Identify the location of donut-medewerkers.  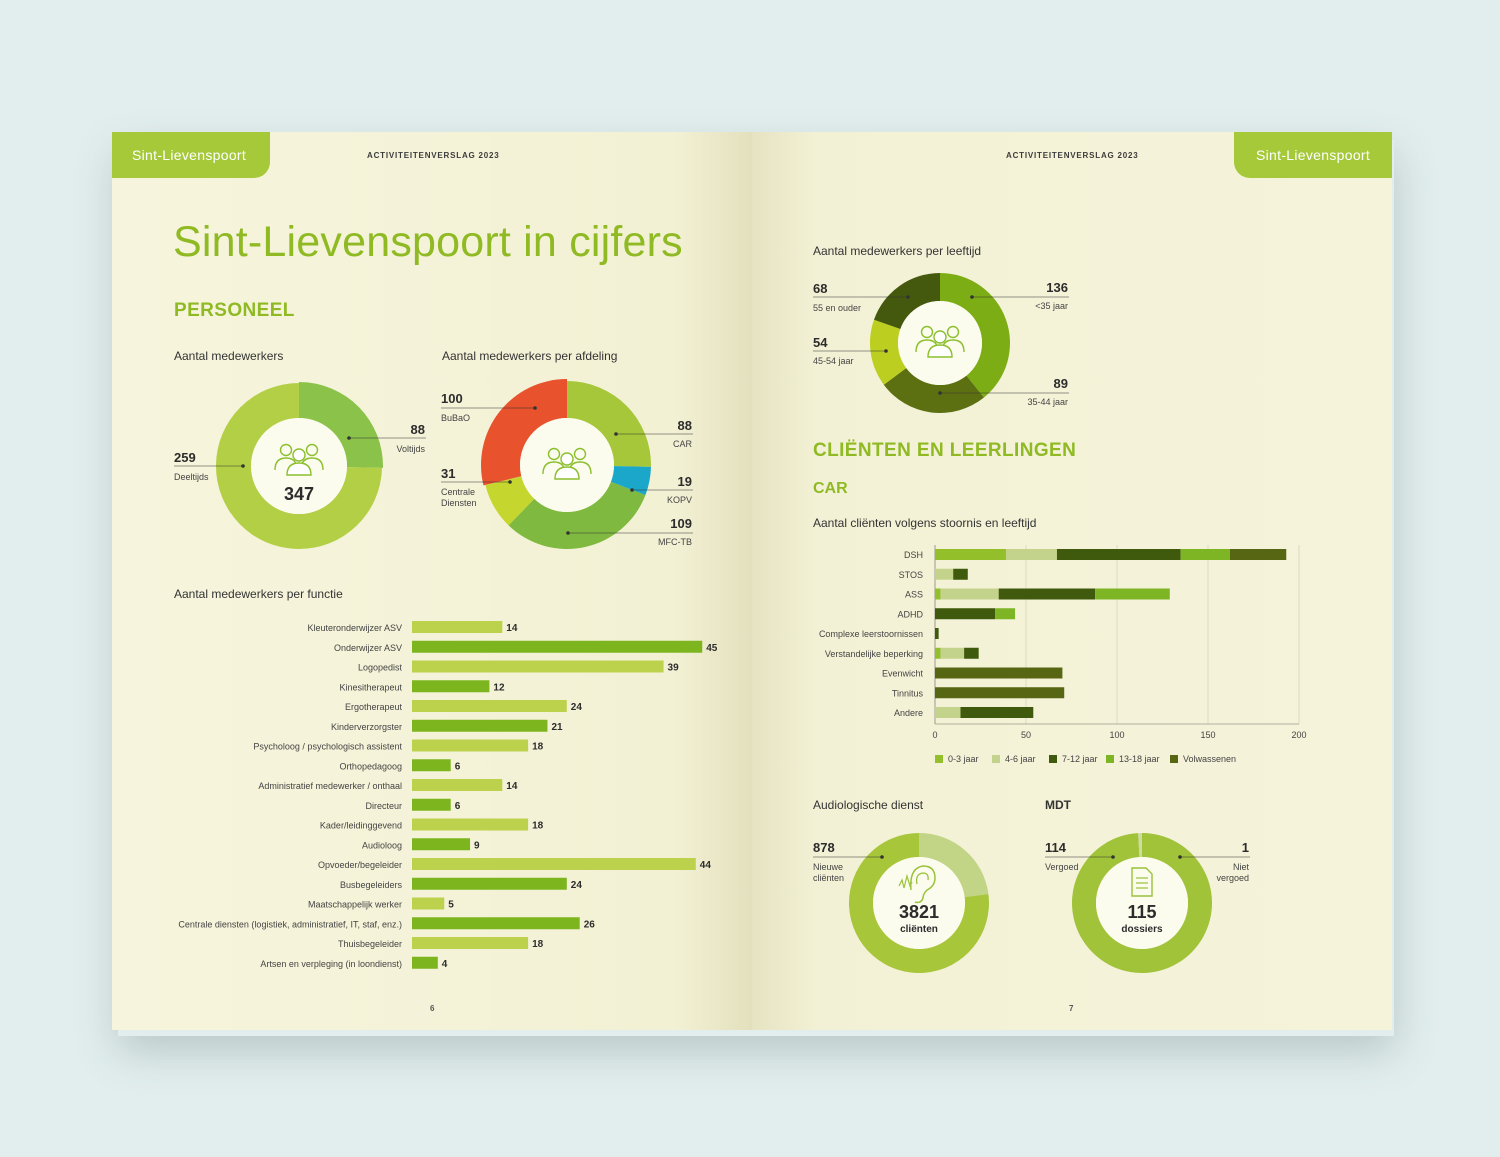
(299, 465).